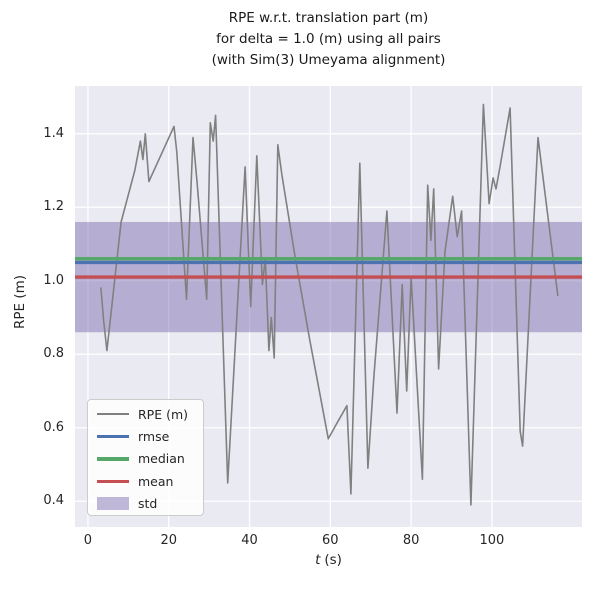 Image resolution: width=600 pixels, height=600 pixels. What do you see at coordinates (492, 540) in the screenshot?
I see `x-tick-label: 100` at bounding box center [492, 540].